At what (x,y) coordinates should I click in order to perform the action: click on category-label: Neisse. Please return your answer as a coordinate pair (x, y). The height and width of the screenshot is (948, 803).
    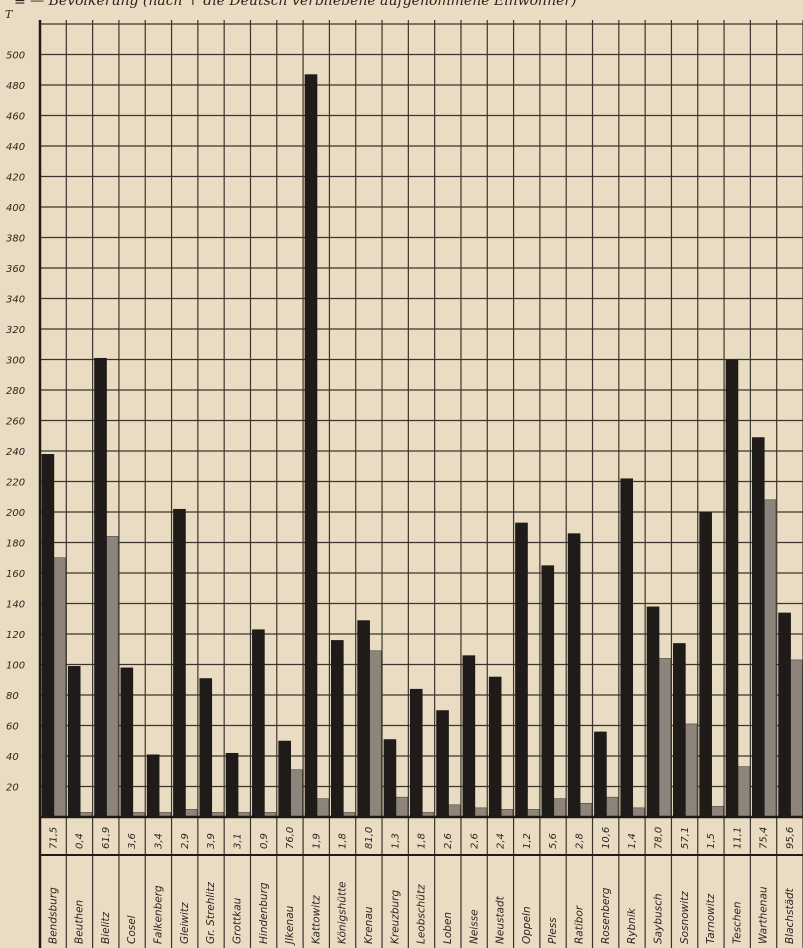
    Looking at the image, I should click on (474, 926).